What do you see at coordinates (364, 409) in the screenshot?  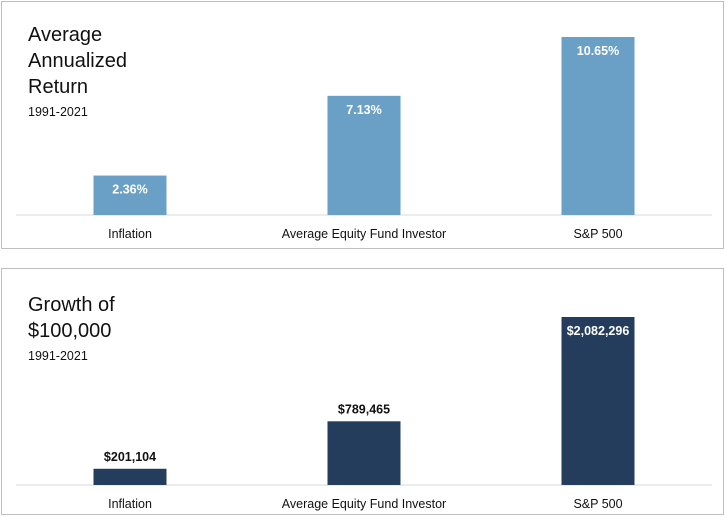 I see `data-label: $789,465` at bounding box center [364, 409].